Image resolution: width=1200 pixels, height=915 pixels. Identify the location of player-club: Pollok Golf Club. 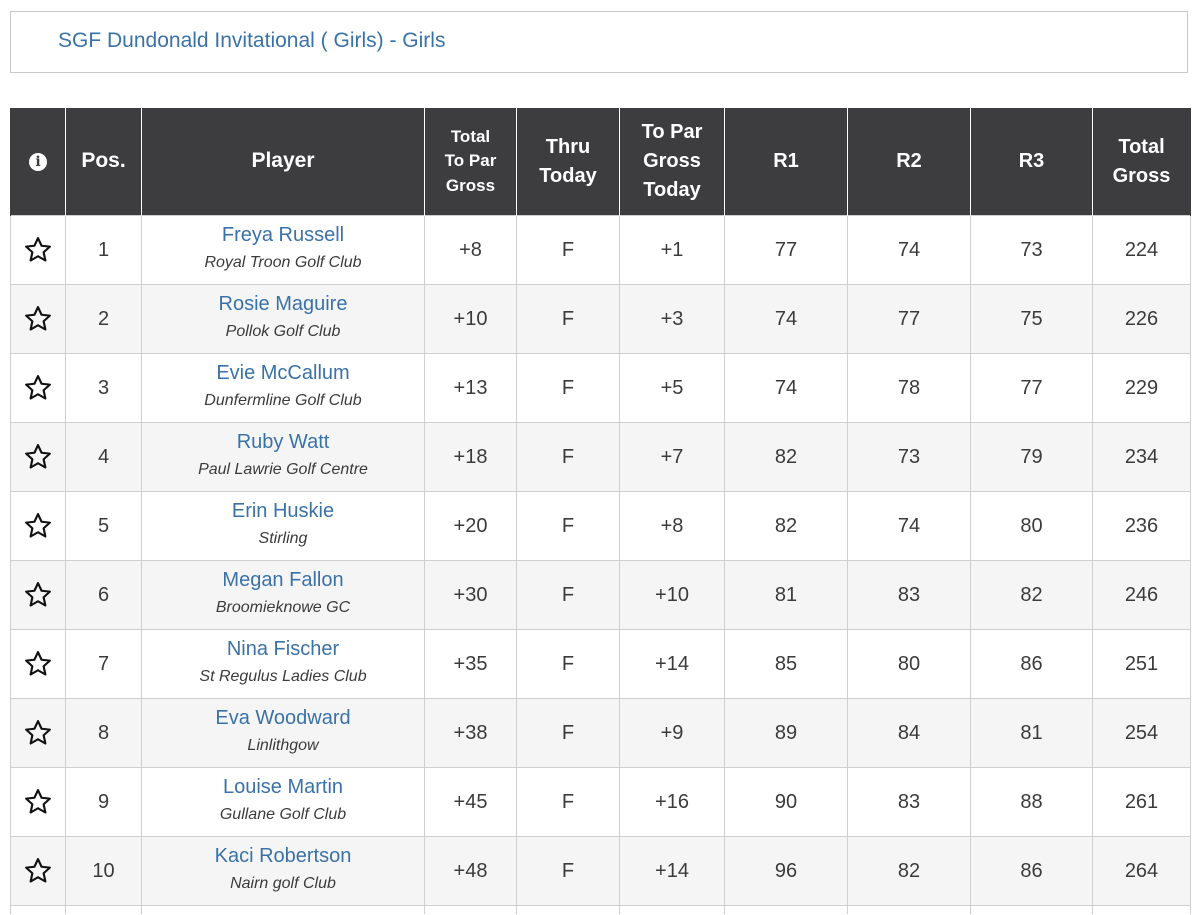
(283, 331).